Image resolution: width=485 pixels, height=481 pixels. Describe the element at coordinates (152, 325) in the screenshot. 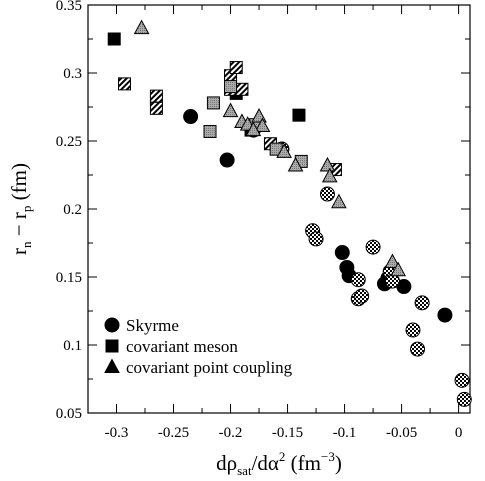

I see `legend-label: Skyrme` at that location.